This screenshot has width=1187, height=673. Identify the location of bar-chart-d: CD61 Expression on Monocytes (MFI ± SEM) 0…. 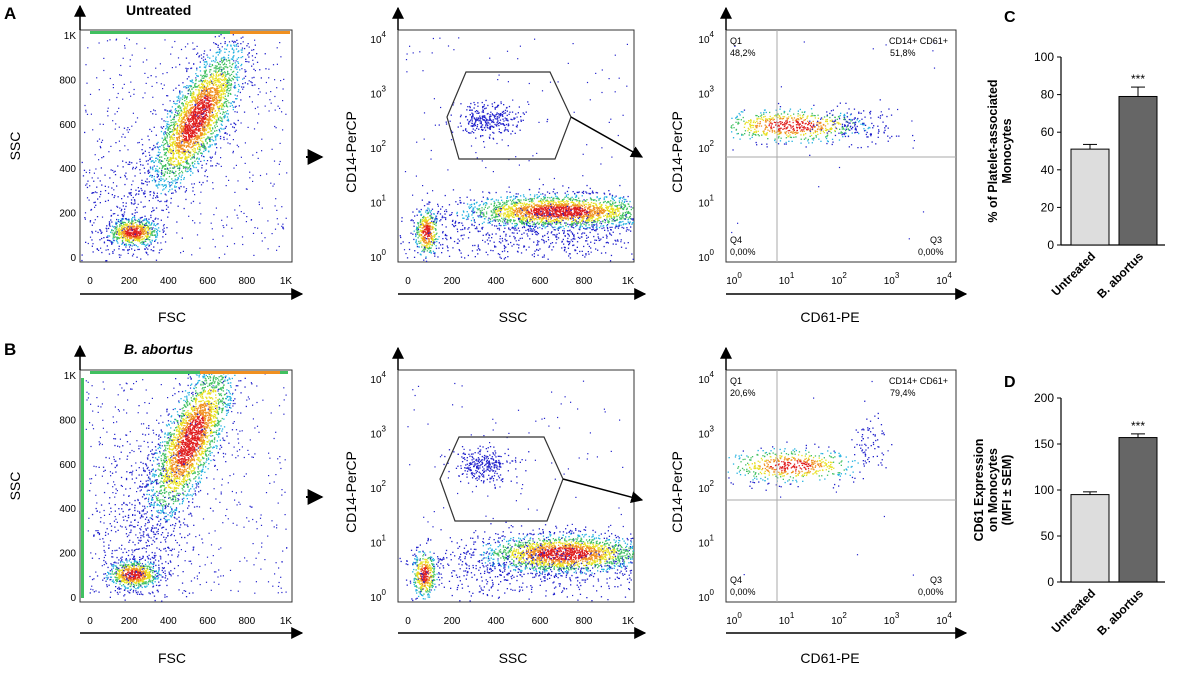
(1068, 514).